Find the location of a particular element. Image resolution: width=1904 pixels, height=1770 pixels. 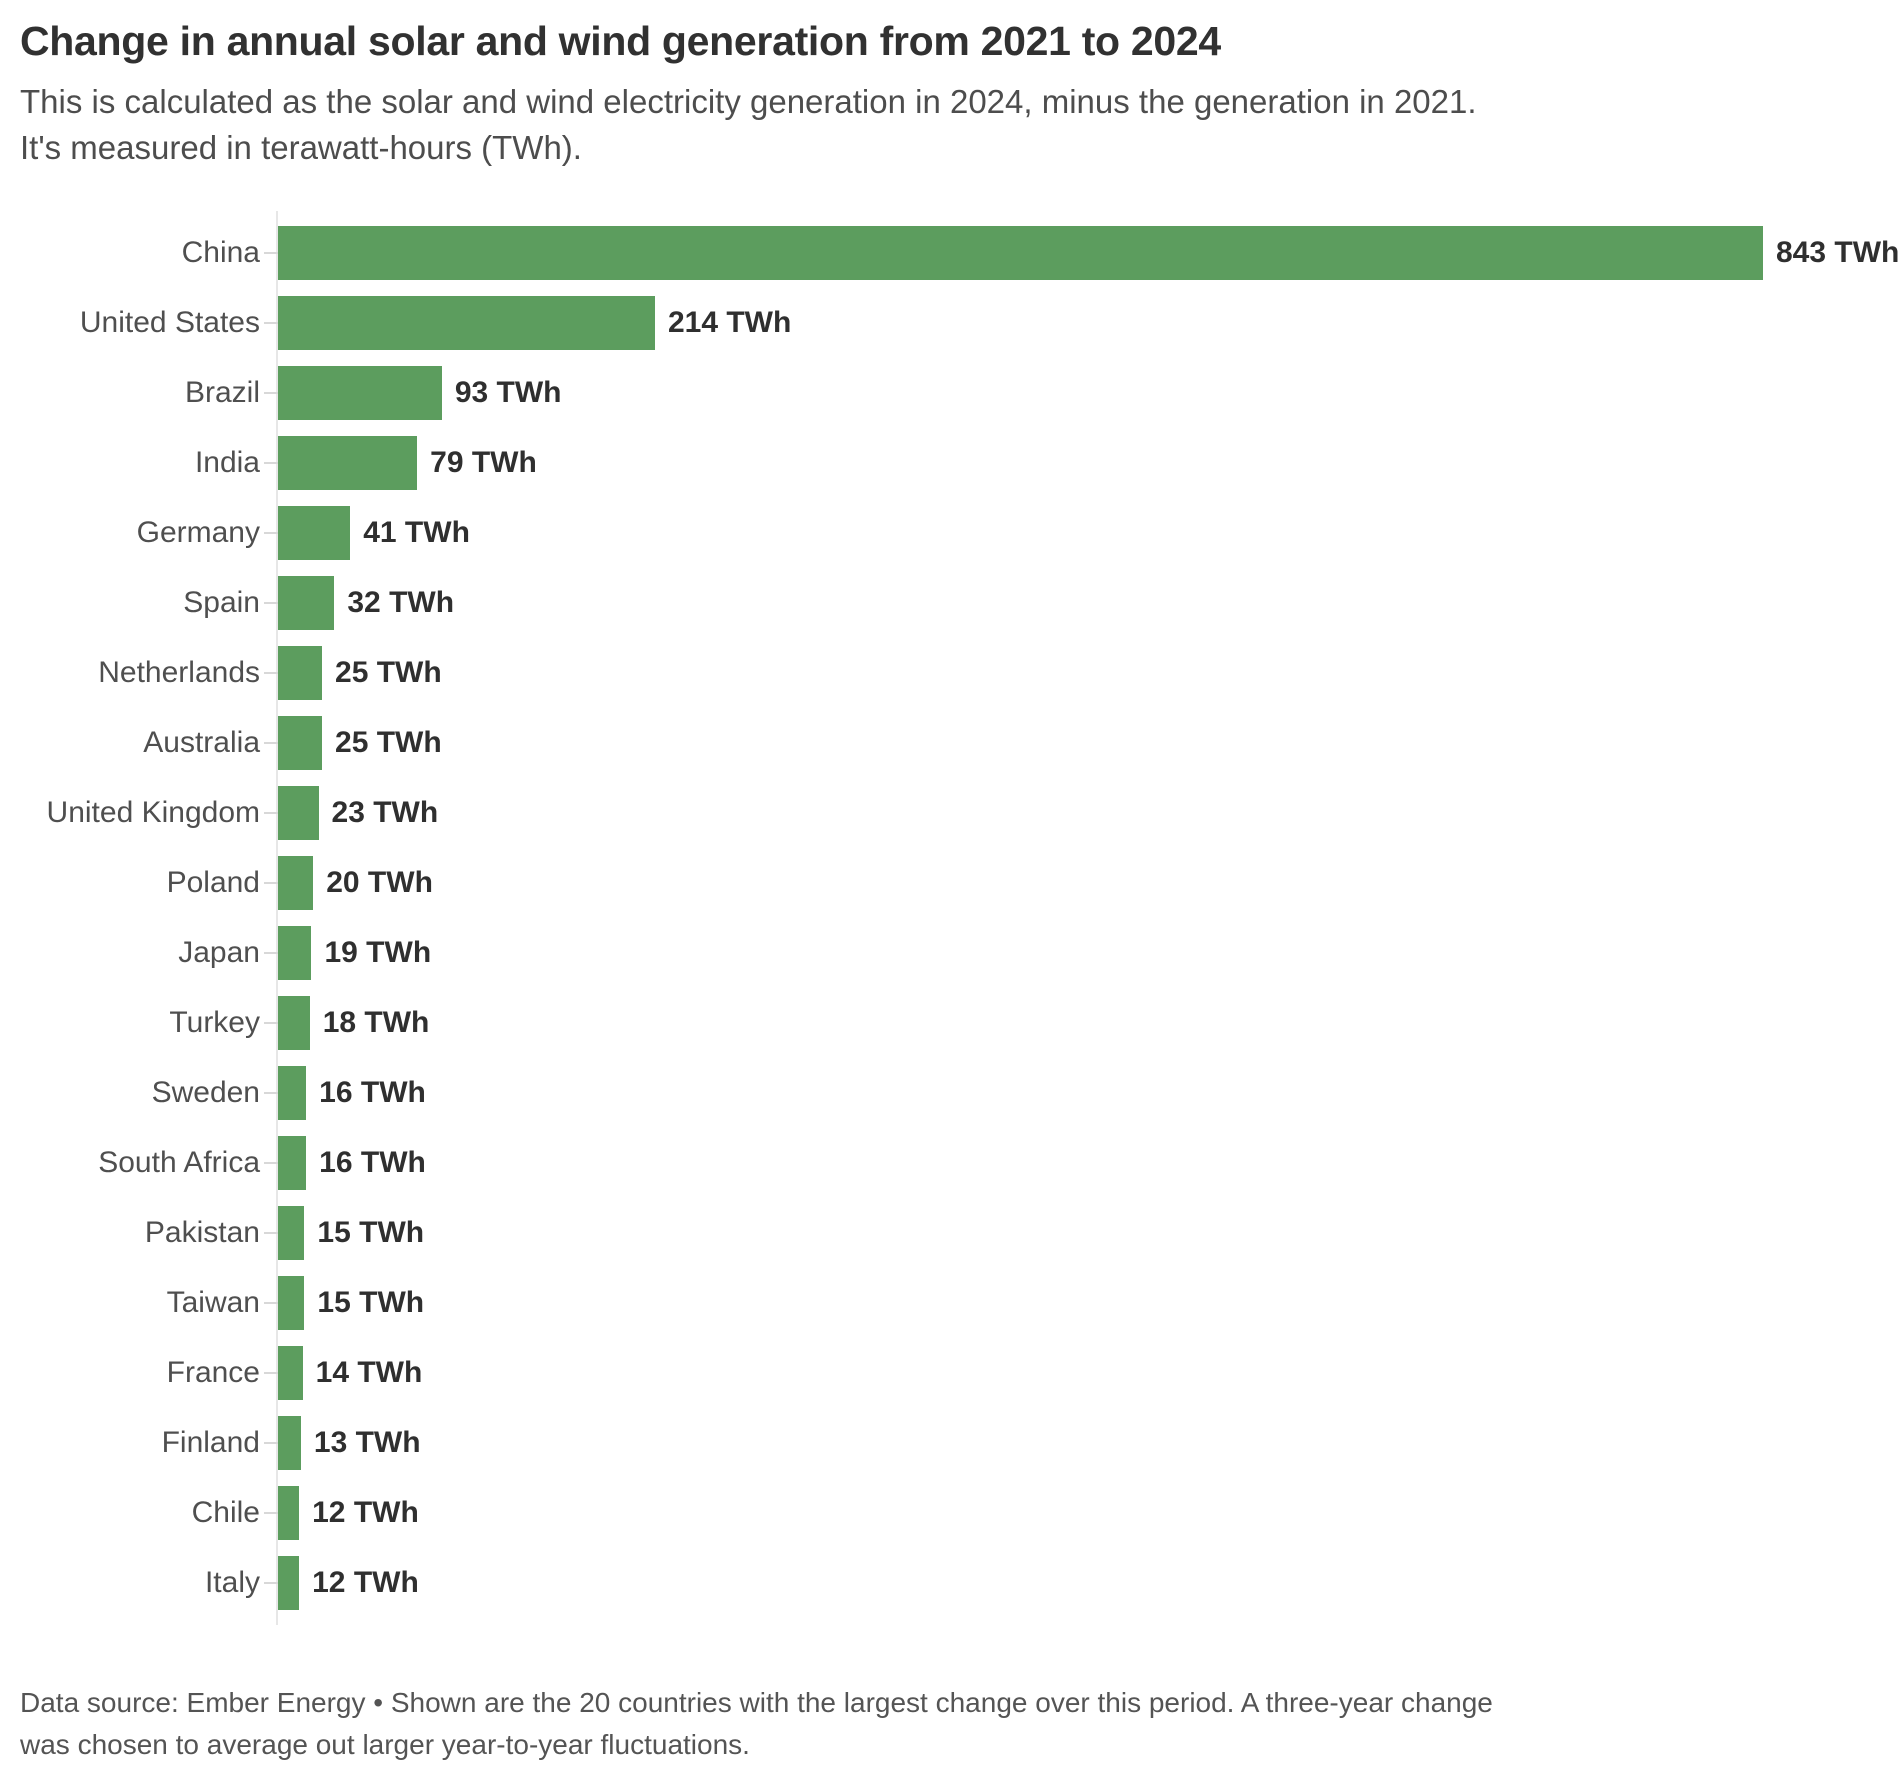

category-label: Japan is located at coordinates (219, 952).